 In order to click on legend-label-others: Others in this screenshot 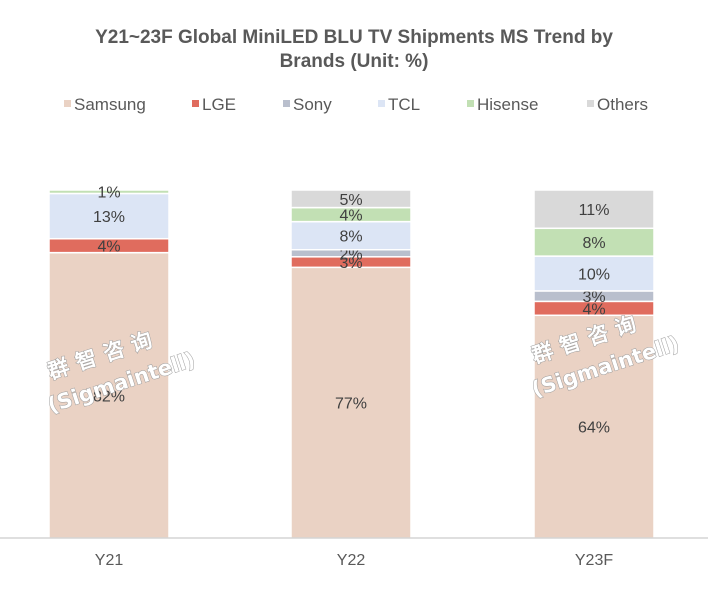, I will do `click(622, 104)`.